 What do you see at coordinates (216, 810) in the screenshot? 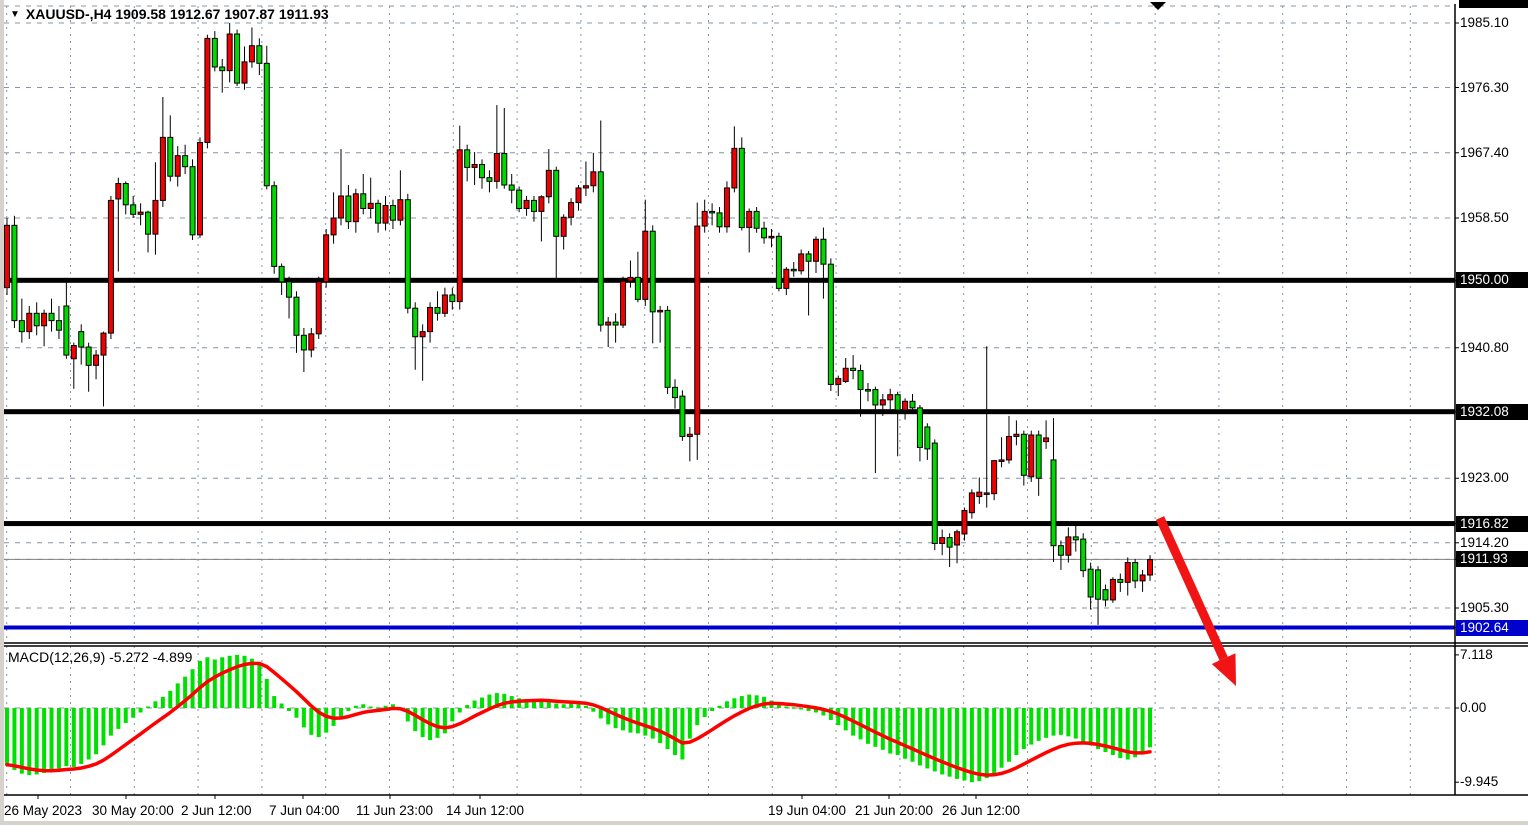
I see `time-axis-label: 2 Jun 12:00` at bounding box center [216, 810].